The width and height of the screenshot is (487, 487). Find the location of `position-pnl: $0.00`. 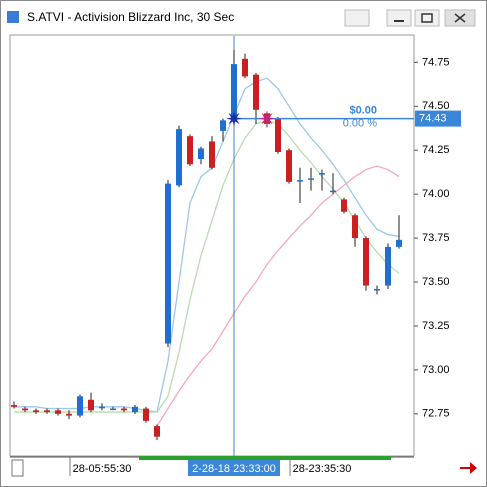

position-pnl: $0.00 is located at coordinates (363, 111).